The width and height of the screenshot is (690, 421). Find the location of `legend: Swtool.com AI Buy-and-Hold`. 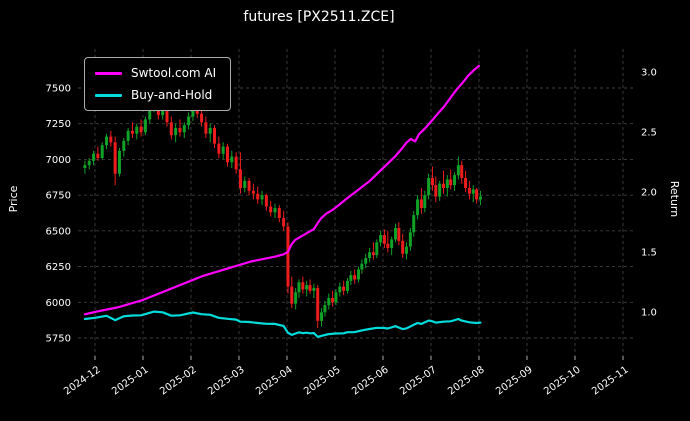

legend: Swtool.com AI Buy-and-Hold is located at coordinates (158, 84).